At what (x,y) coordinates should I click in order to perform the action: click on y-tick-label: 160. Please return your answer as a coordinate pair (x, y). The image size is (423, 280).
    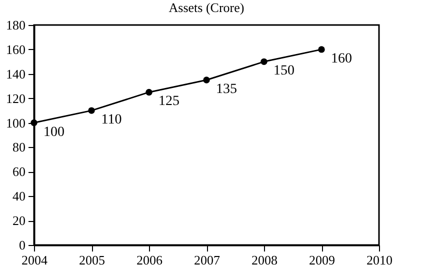
    Looking at the image, I should click on (16, 49).